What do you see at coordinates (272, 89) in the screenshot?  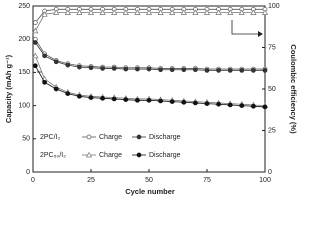 I see `y2-tick-label: 50` at bounding box center [272, 89].